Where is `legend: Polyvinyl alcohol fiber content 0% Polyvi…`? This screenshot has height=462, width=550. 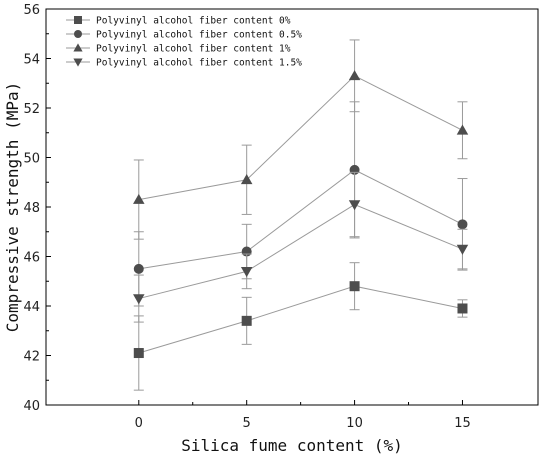 legend: Polyvinyl alcohol fiber content 0% Polyvi… is located at coordinates (184, 42).